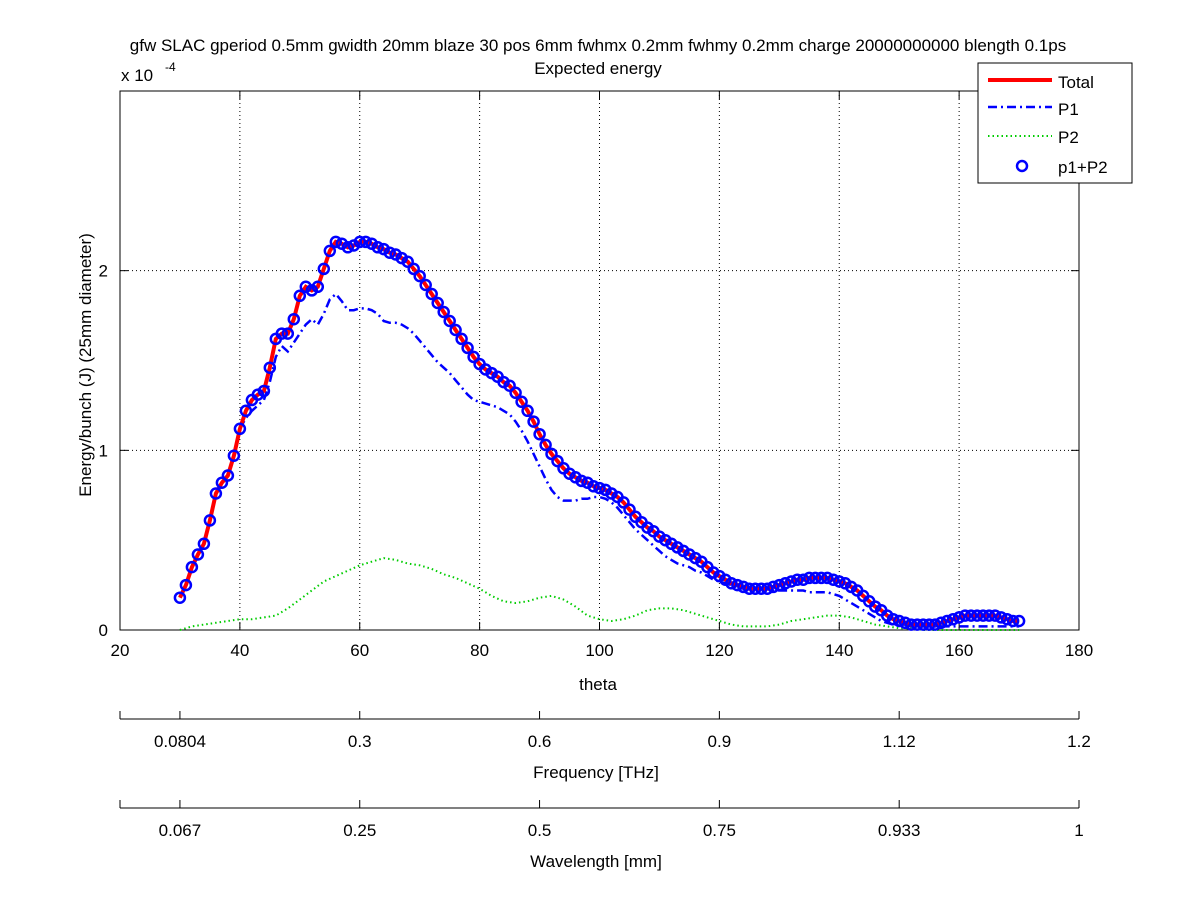  What do you see at coordinates (170, 67) in the screenshot?
I see `y-exponent-power: -4` at bounding box center [170, 67].